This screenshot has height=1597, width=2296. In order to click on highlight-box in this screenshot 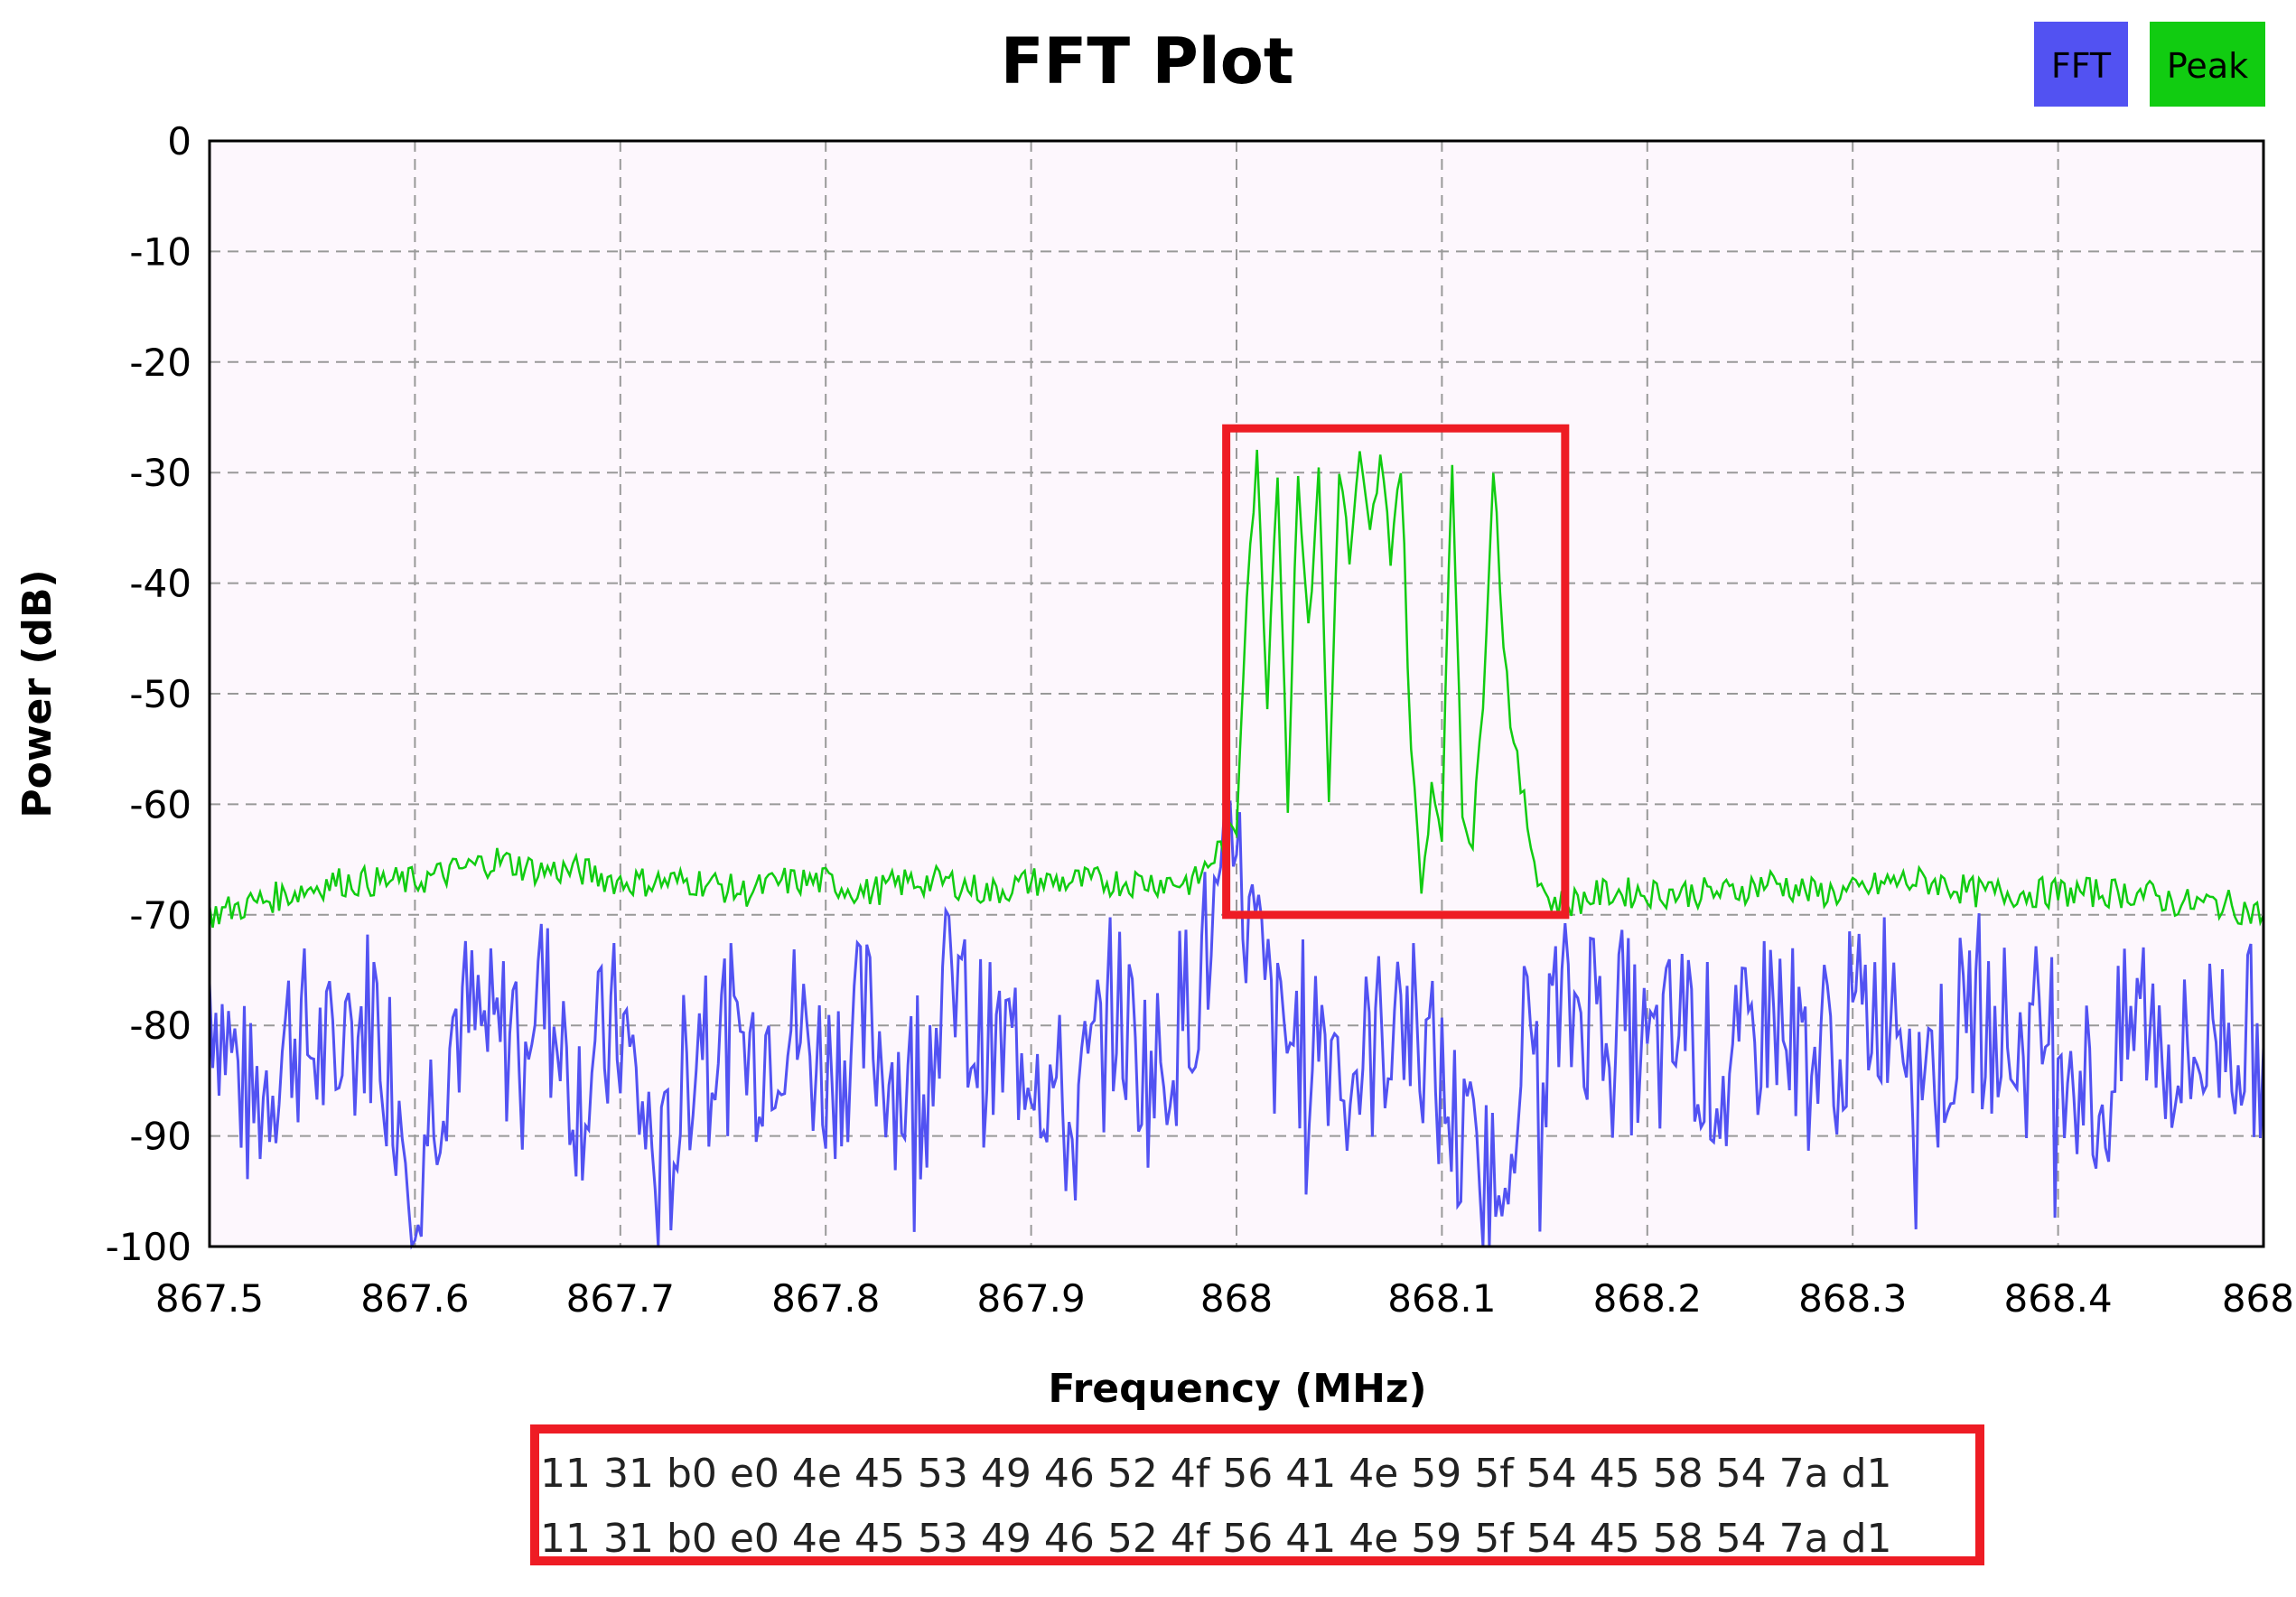, I will do `click(1396, 672)`.